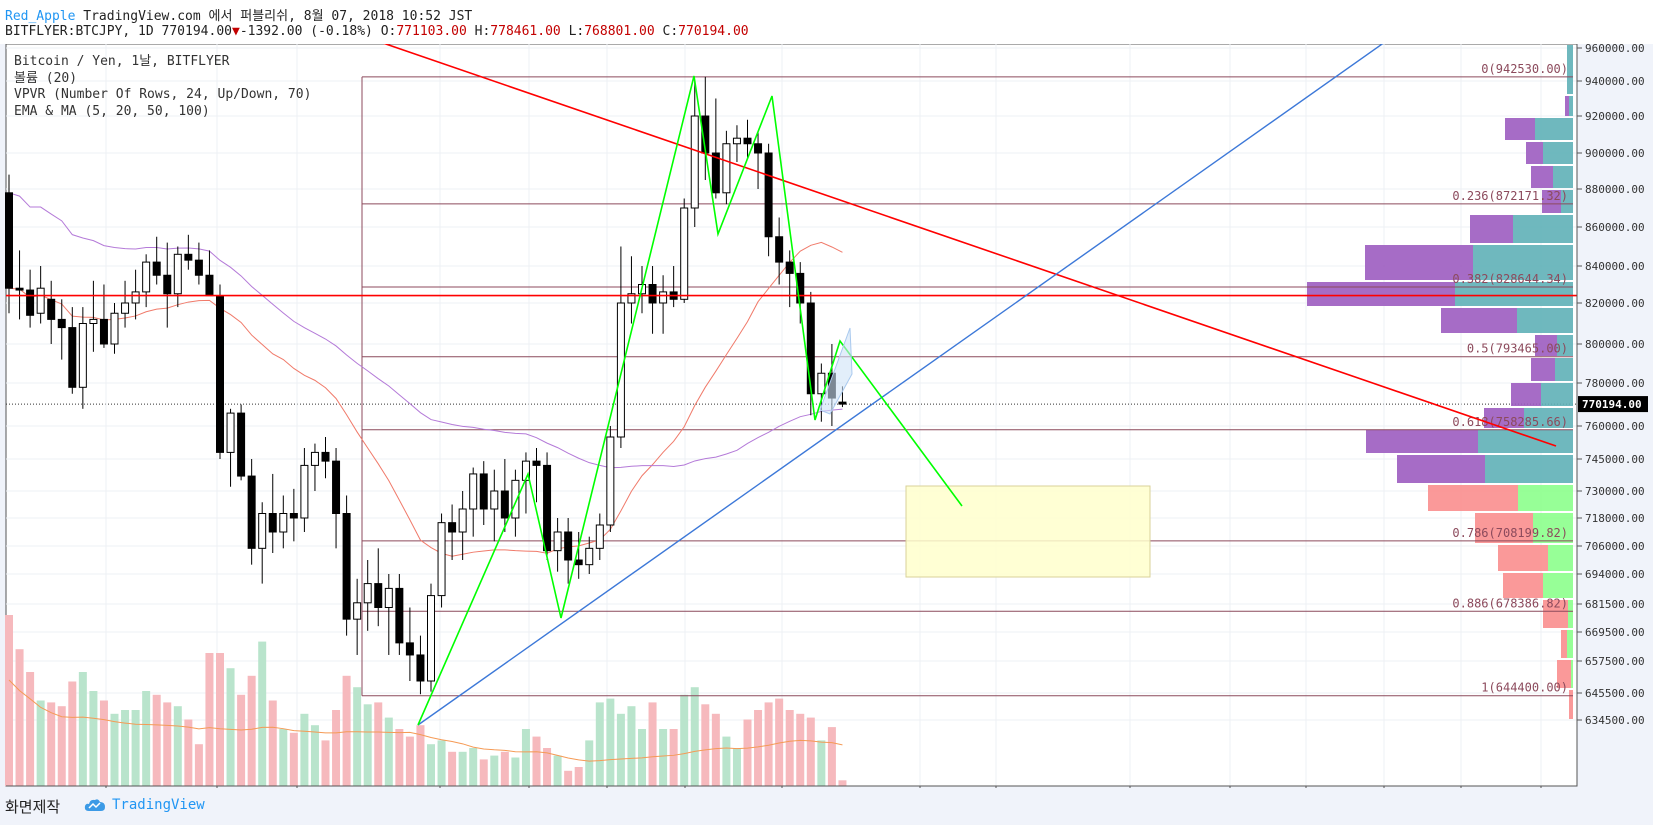 This screenshot has height=825, width=1653. Describe the element at coordinates (1615, 632) in the screenshot. I see `price-tick-label: 669500.00` at that location.